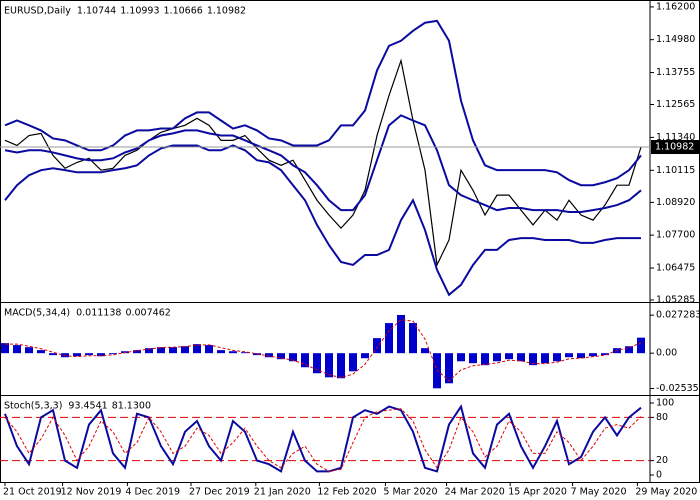  Describe the element at coordinates (183, 11) in the screenshot. I see `panel-reading: 1.10666` at that location.